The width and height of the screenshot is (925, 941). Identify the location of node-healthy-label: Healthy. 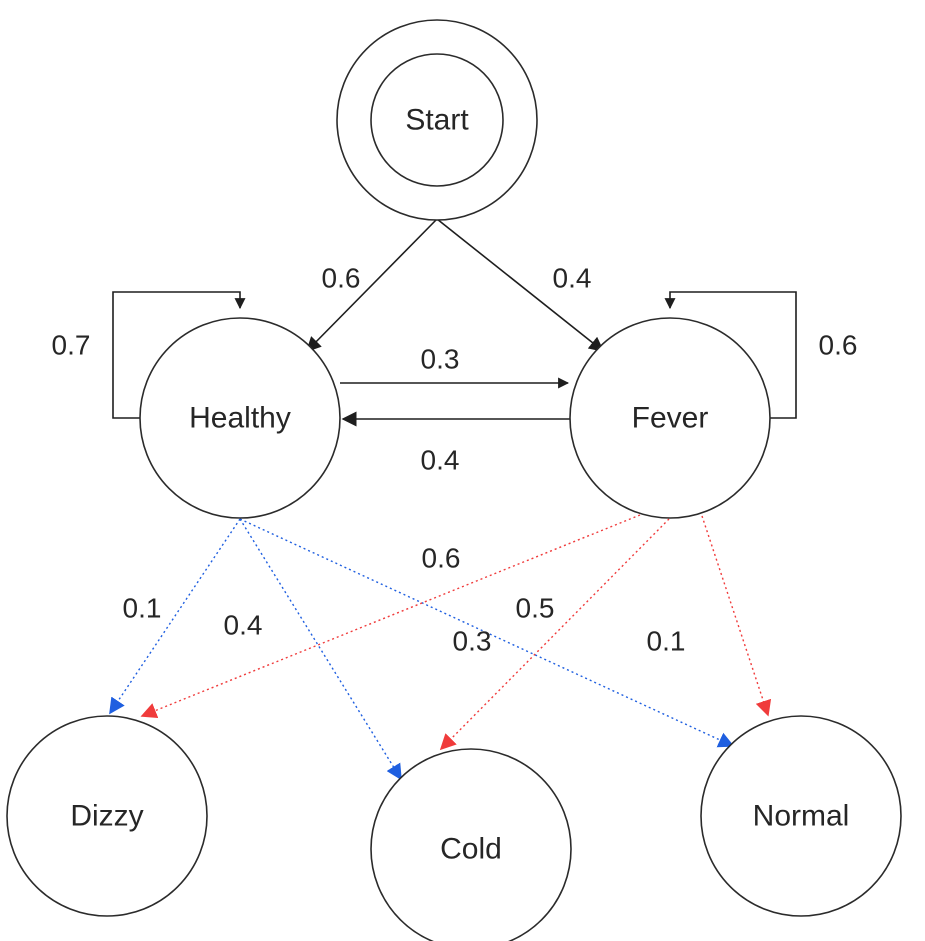
(240, 418).